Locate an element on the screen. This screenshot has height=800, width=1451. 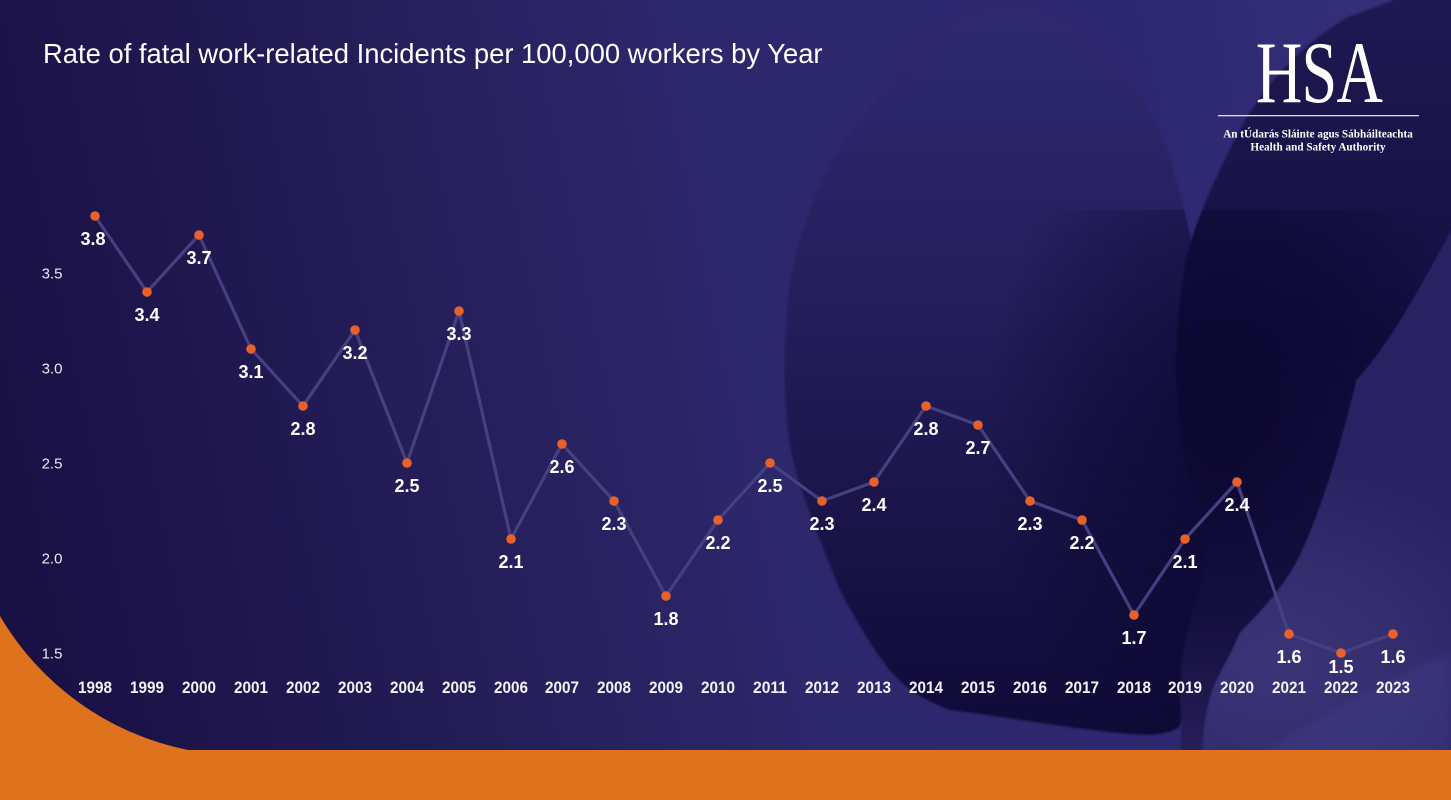
svg-text: 2021 is located at coordinates (1289, 687).